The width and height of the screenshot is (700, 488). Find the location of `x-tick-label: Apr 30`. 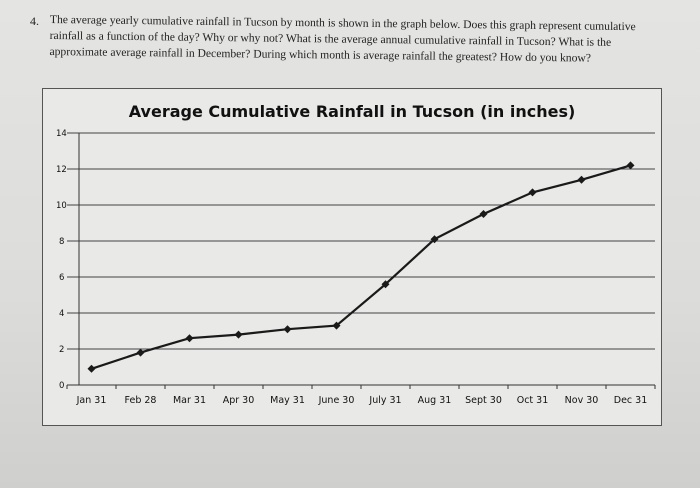

x-tick-label: Apr 30 is located at coordinates (239, 400).